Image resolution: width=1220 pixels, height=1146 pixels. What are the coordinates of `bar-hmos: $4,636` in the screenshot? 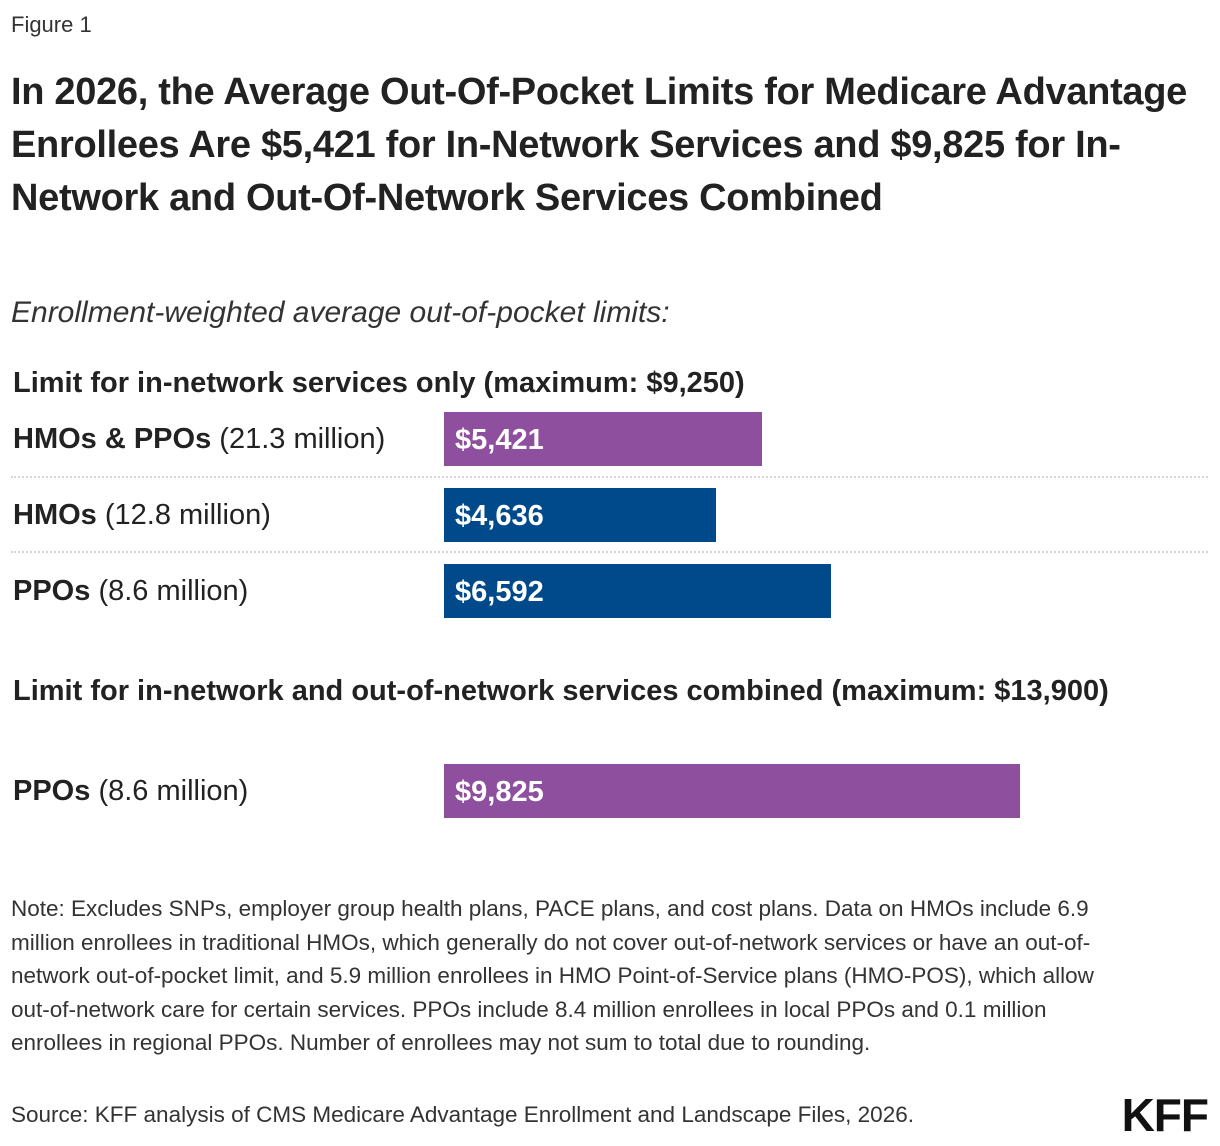 It's located at (580, 515).